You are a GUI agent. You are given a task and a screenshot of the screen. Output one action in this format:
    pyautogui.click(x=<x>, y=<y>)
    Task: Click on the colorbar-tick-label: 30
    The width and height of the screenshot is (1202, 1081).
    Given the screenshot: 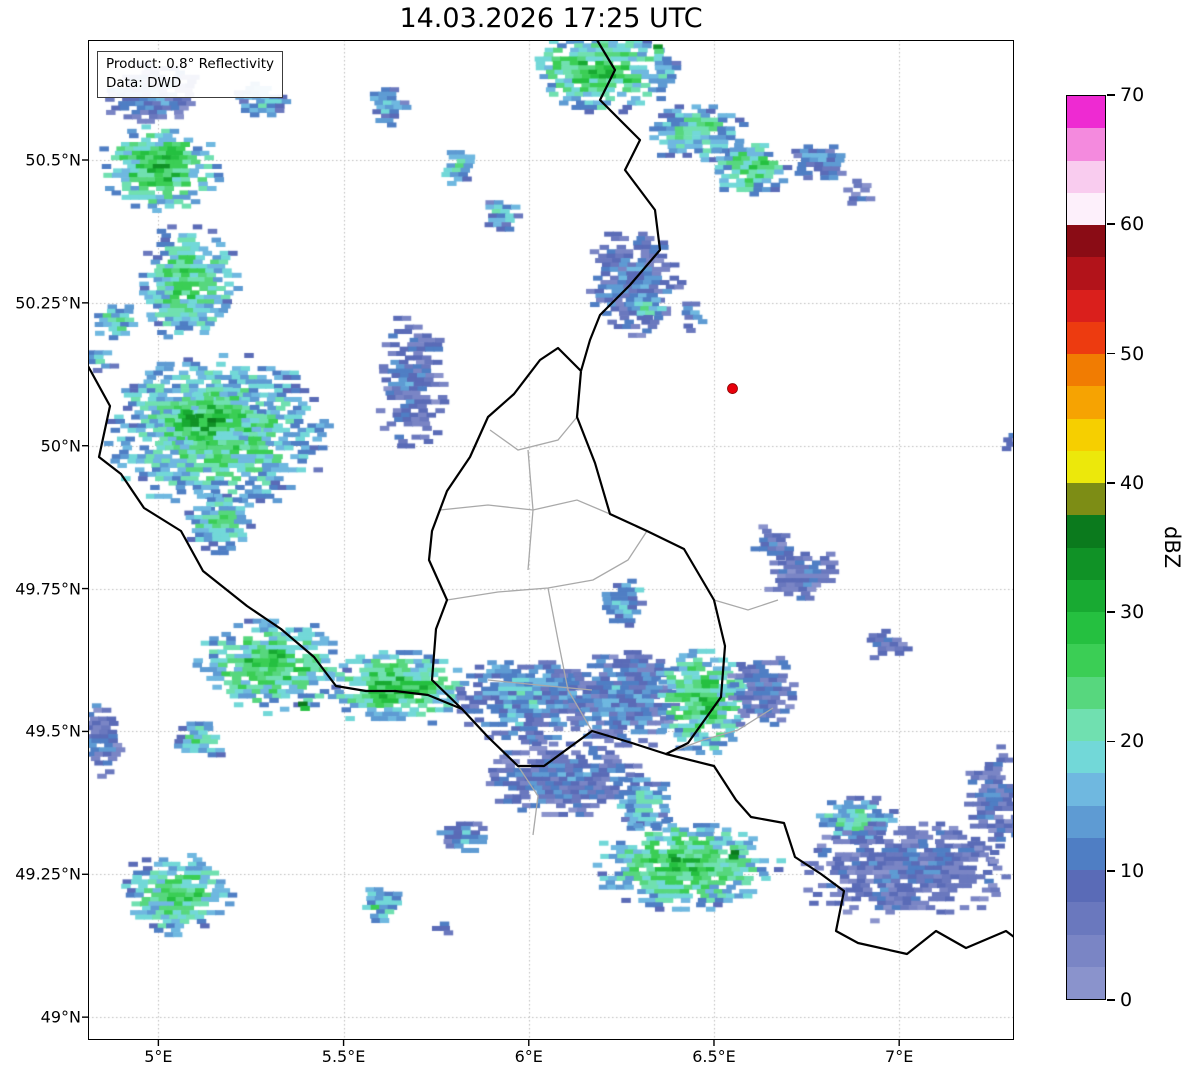 What is the action you would take?
    pyautogui.click(x=1132, y=612)
    